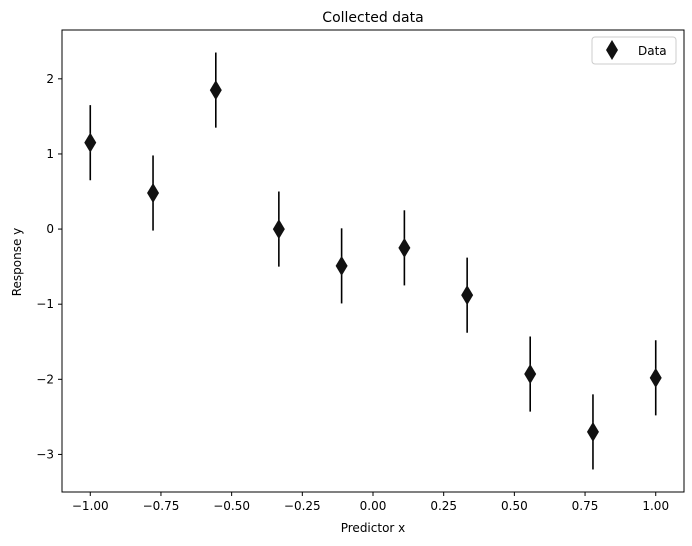 The image size is (692, 546). I want to click on x-tick-label: 0.75, so click(585, 506).